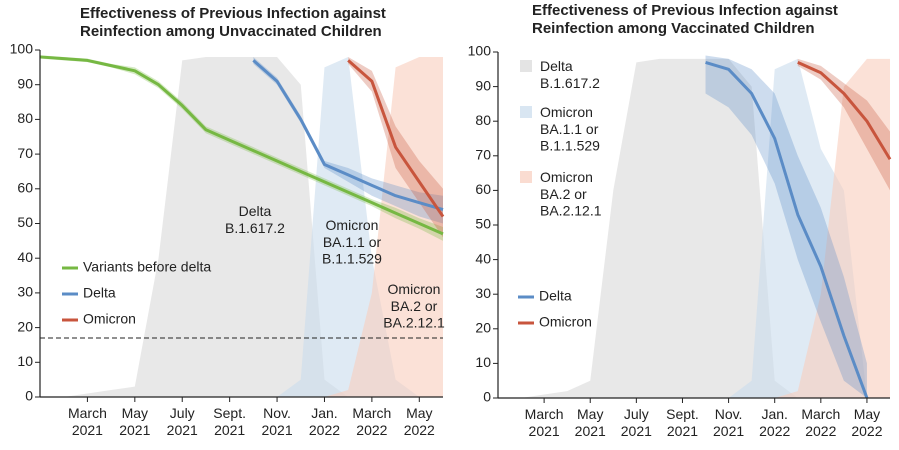 This screenshot has height=450, width=899. I want to click on legend-label: Omicron BA.2 or BA.2.12.1, so click(571, 194).